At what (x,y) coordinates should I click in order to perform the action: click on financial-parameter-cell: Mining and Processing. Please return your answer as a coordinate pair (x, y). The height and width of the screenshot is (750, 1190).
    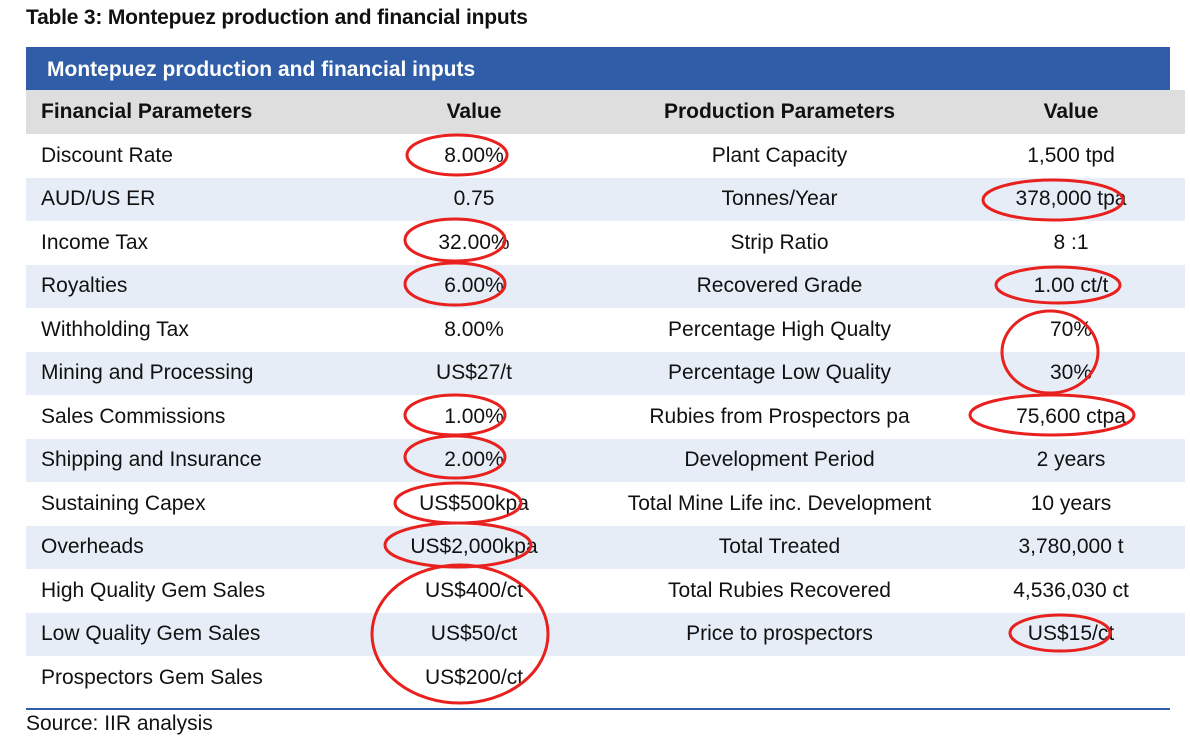
    Looking at the image, I should click on (186, 373).